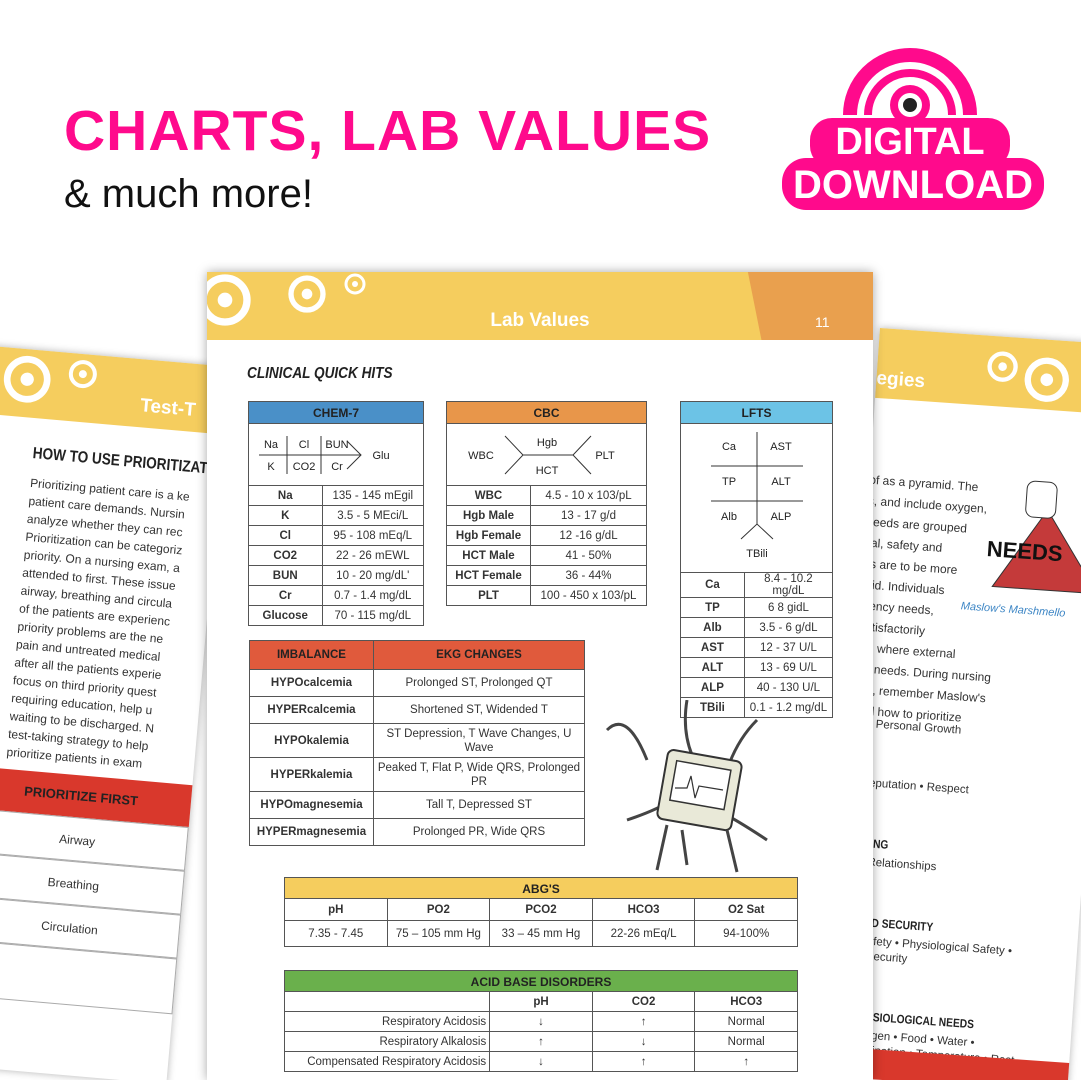 Image resolution: width=1081 pixels, height=1080 pixels. What do you see at coordinates (336, 445) in the screenshot?
I see `diagram-label: BUN` at bounding box center [336, 445].